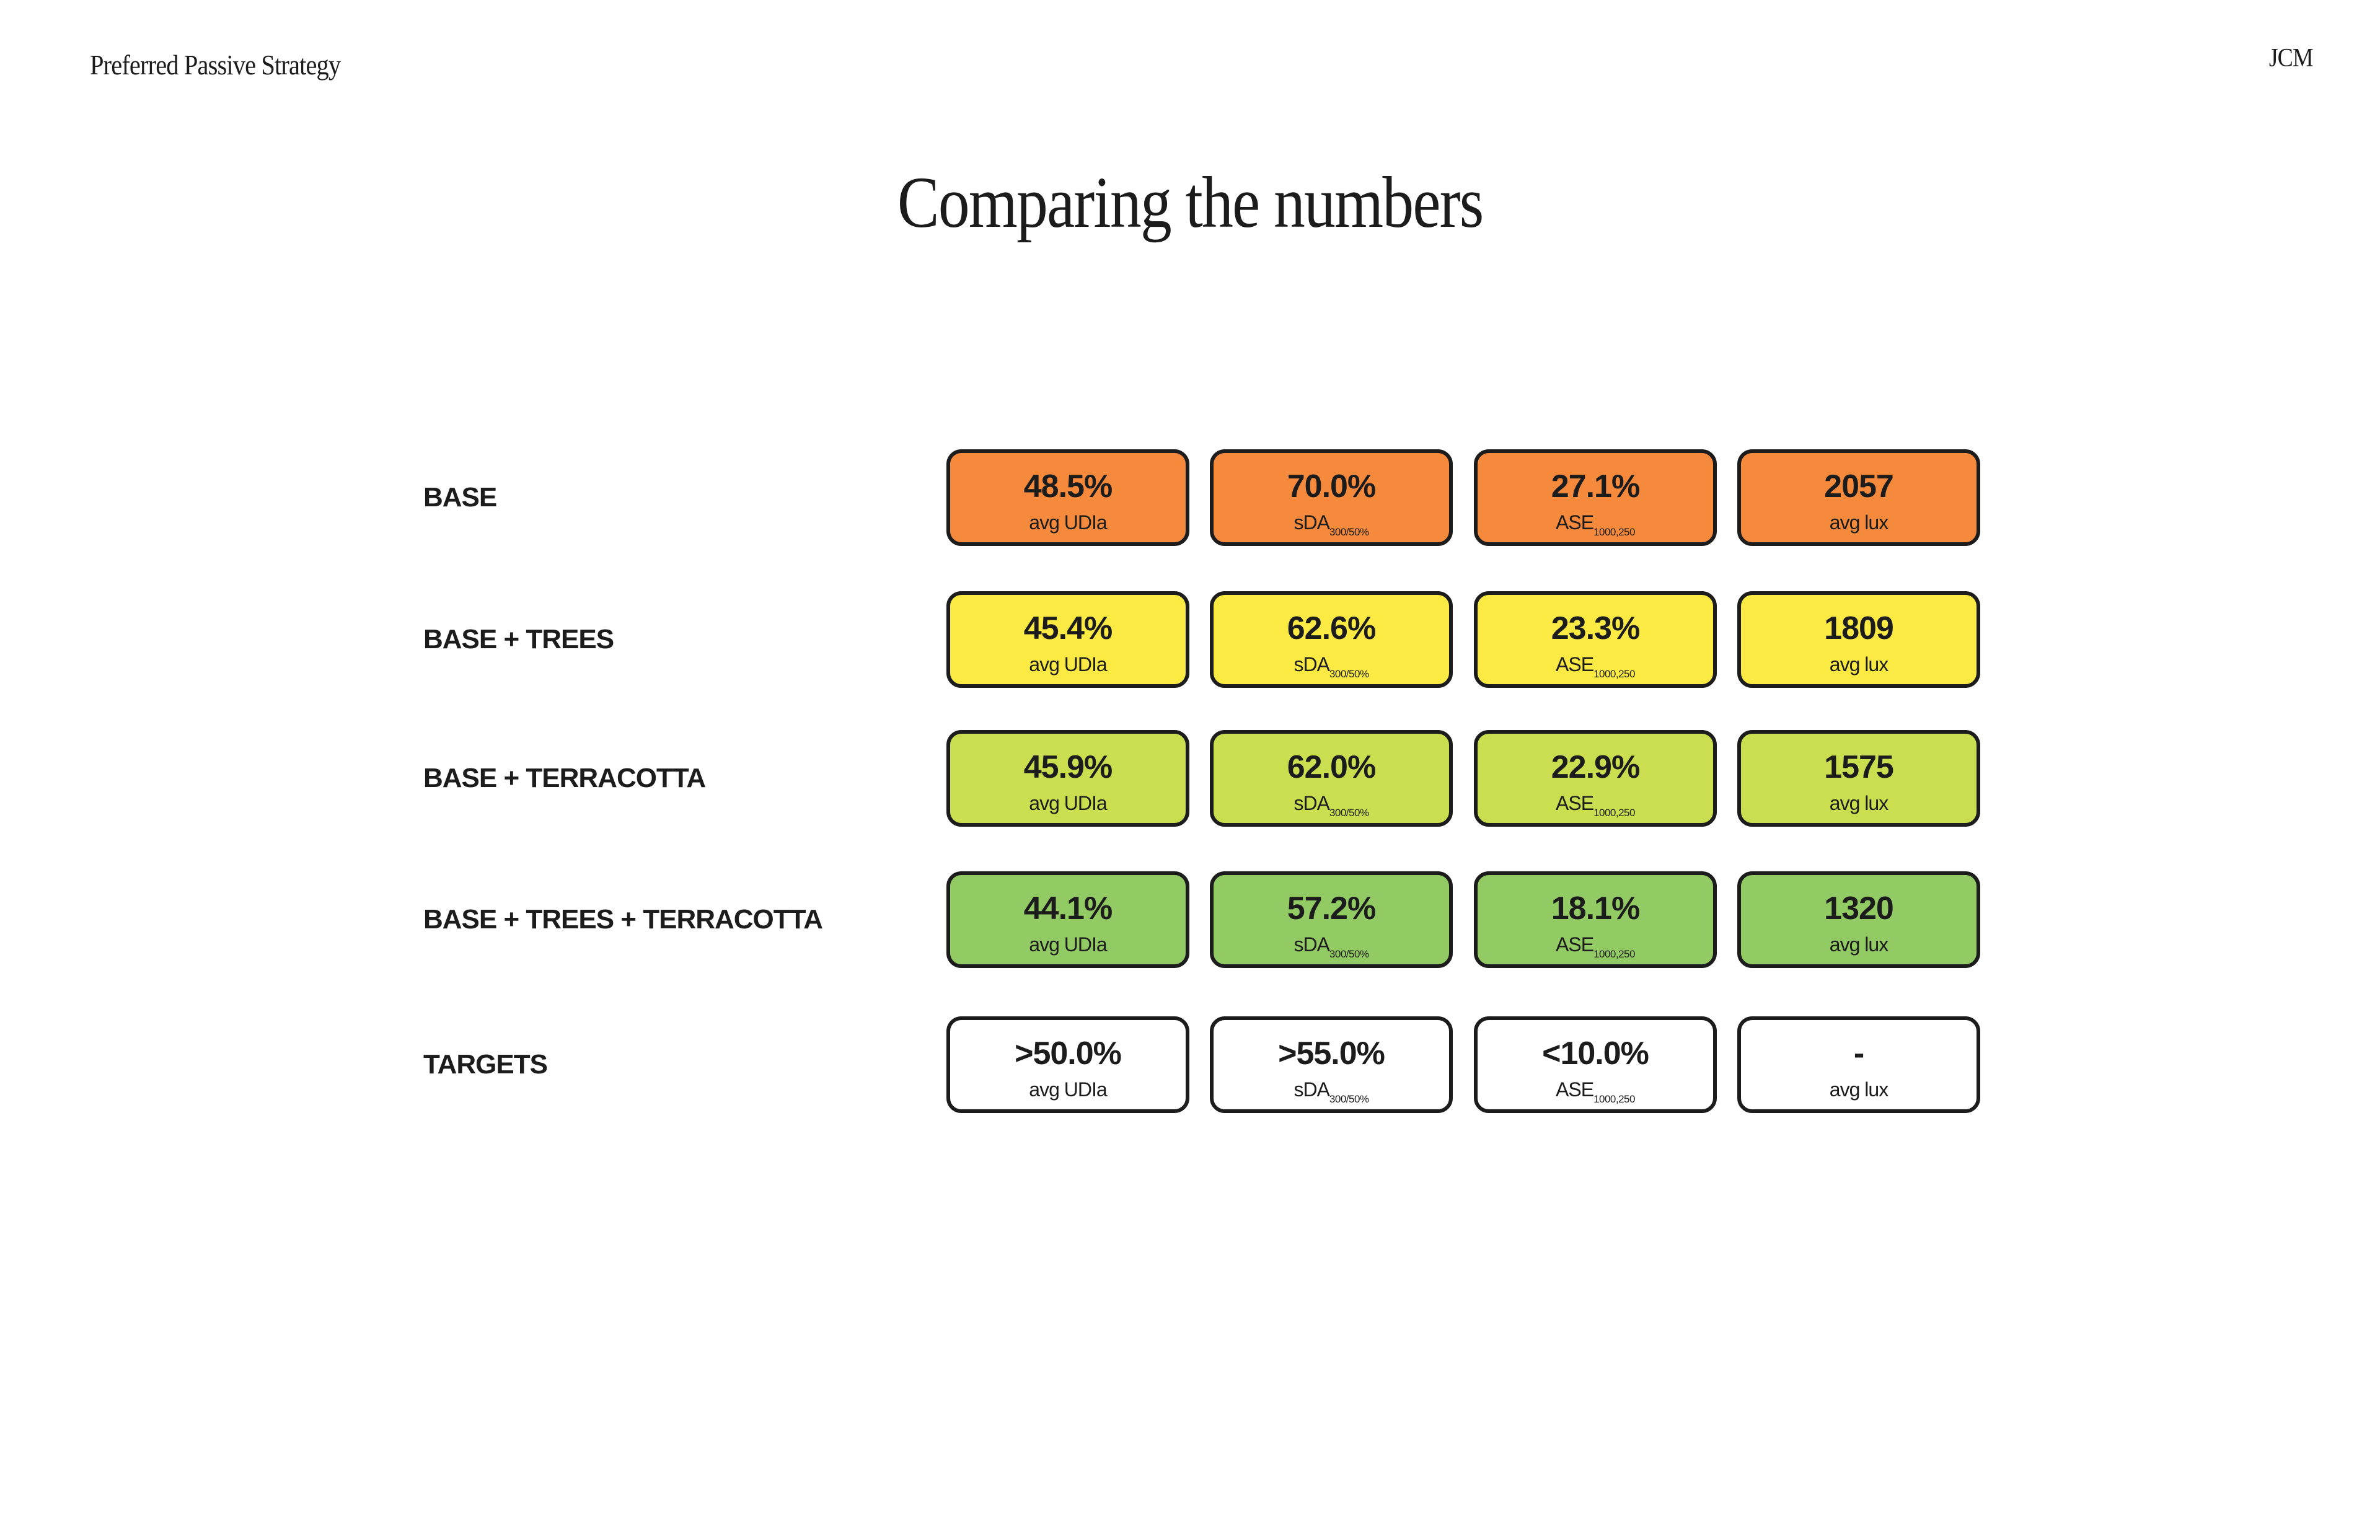 The height and width of the screenshot is (1540, 2380). Describe the element at coordinates (2291, 58) in the screenshot. I see `brand-logo: JCM` at that location.